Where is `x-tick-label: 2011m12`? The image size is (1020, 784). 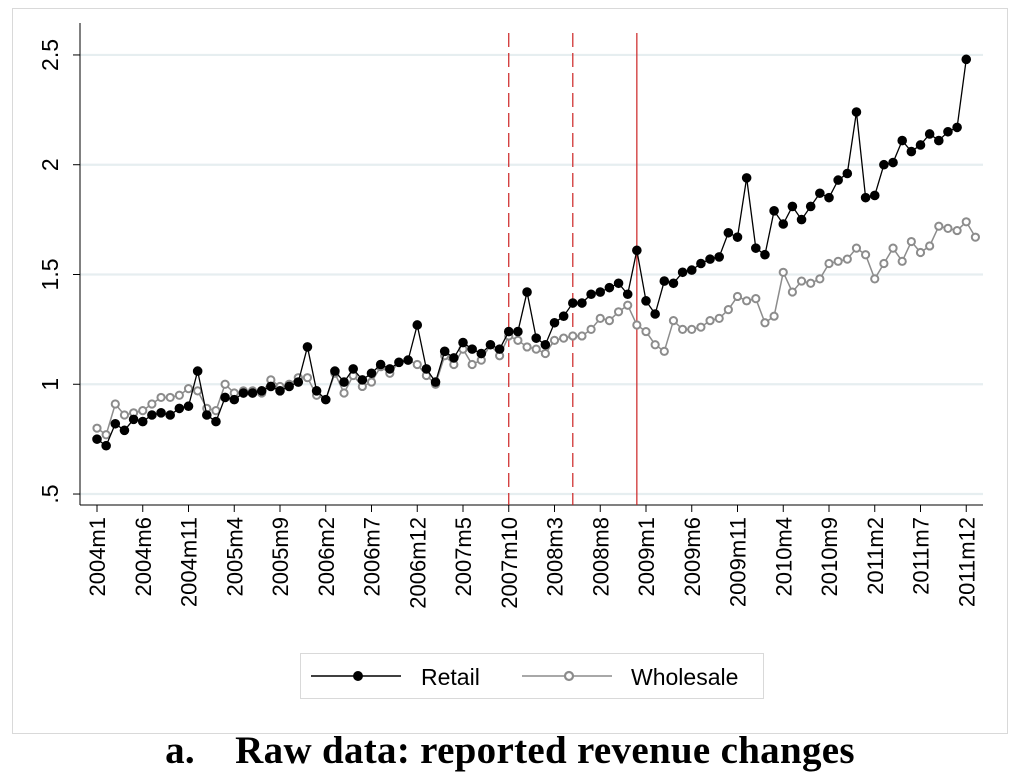 x-tick-label: 2011m12 is located at coordinates (966, 562).